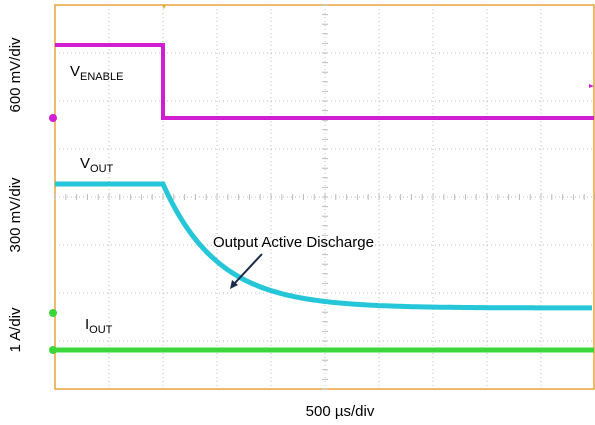 Image resolution: width=595 pixels, height=425 pixels. Describe the element at coordinates (234, 284) in the screenshot. I see `arrow-head` at that location.